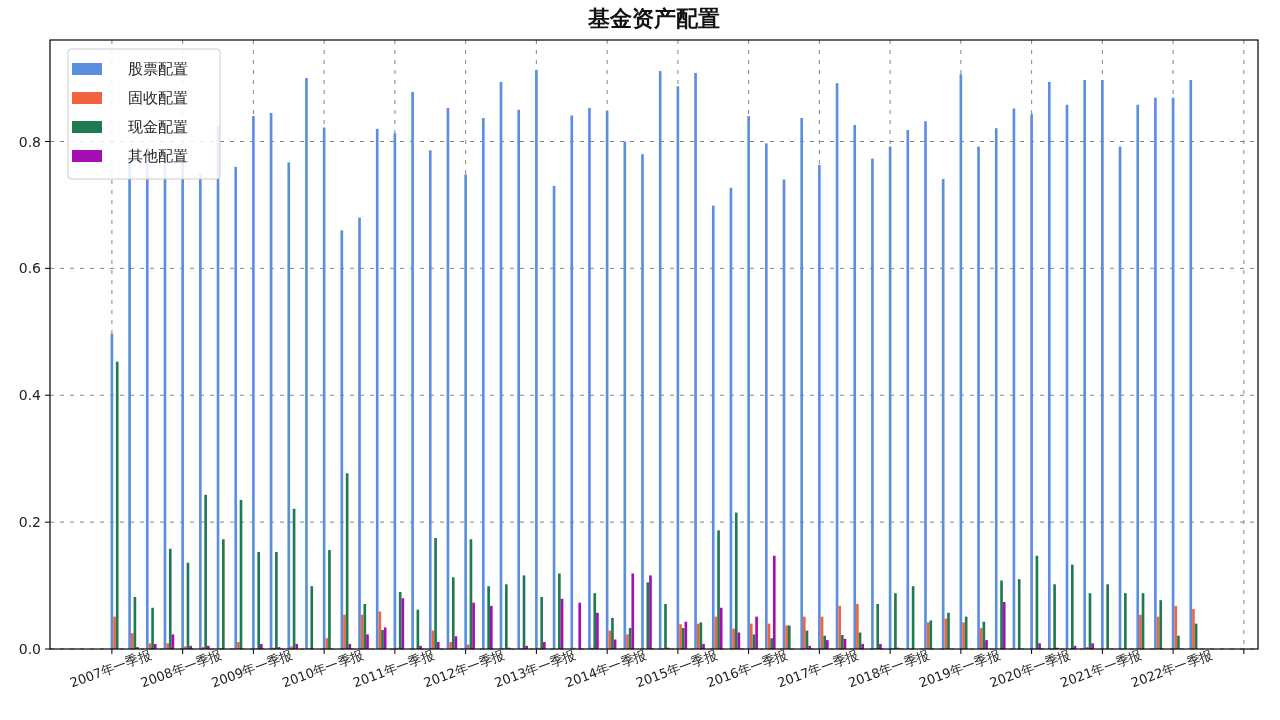 The height and width of the screenshot is (720, 1280). Describe the element at coordinates (30, 395) in the screenshot. I see `y-tick-label: 0.4` at that location.